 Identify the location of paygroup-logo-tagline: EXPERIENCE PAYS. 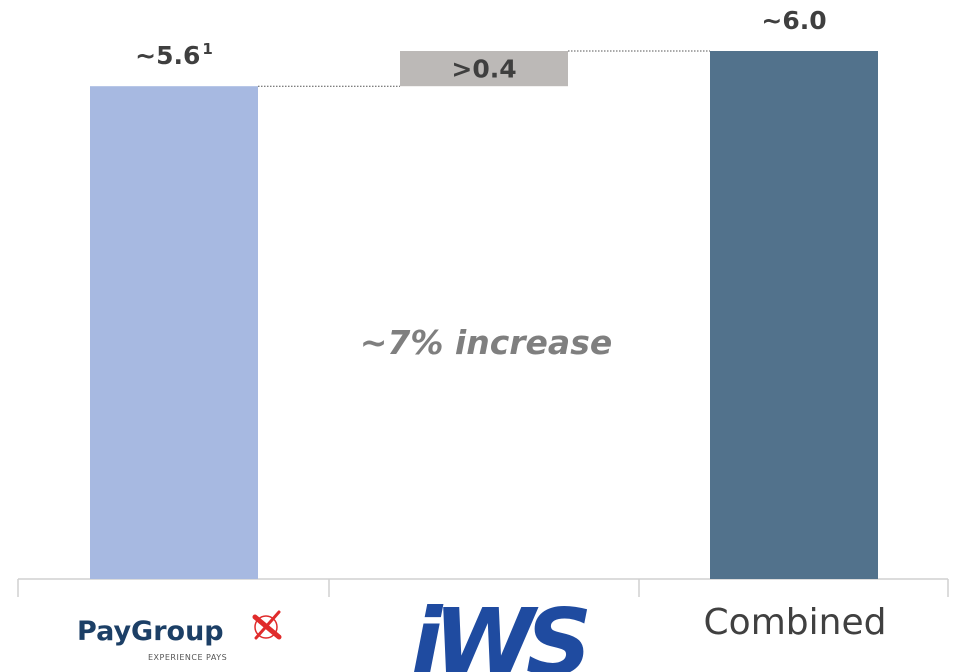
(187, 657).